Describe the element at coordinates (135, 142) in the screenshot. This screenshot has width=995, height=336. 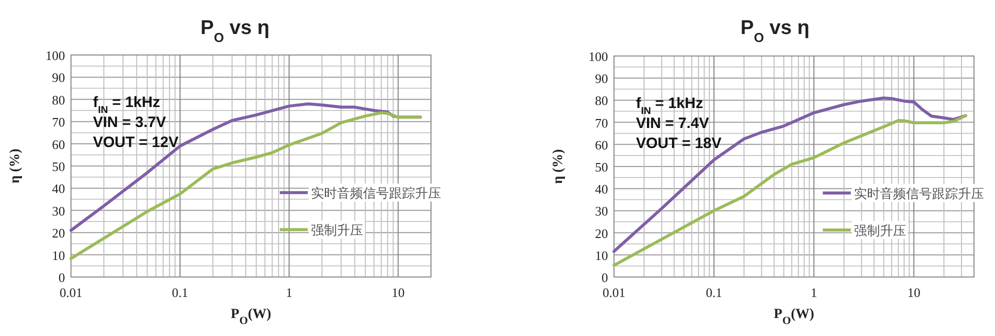
I see `annotation: VOUT = 12V` at that location.